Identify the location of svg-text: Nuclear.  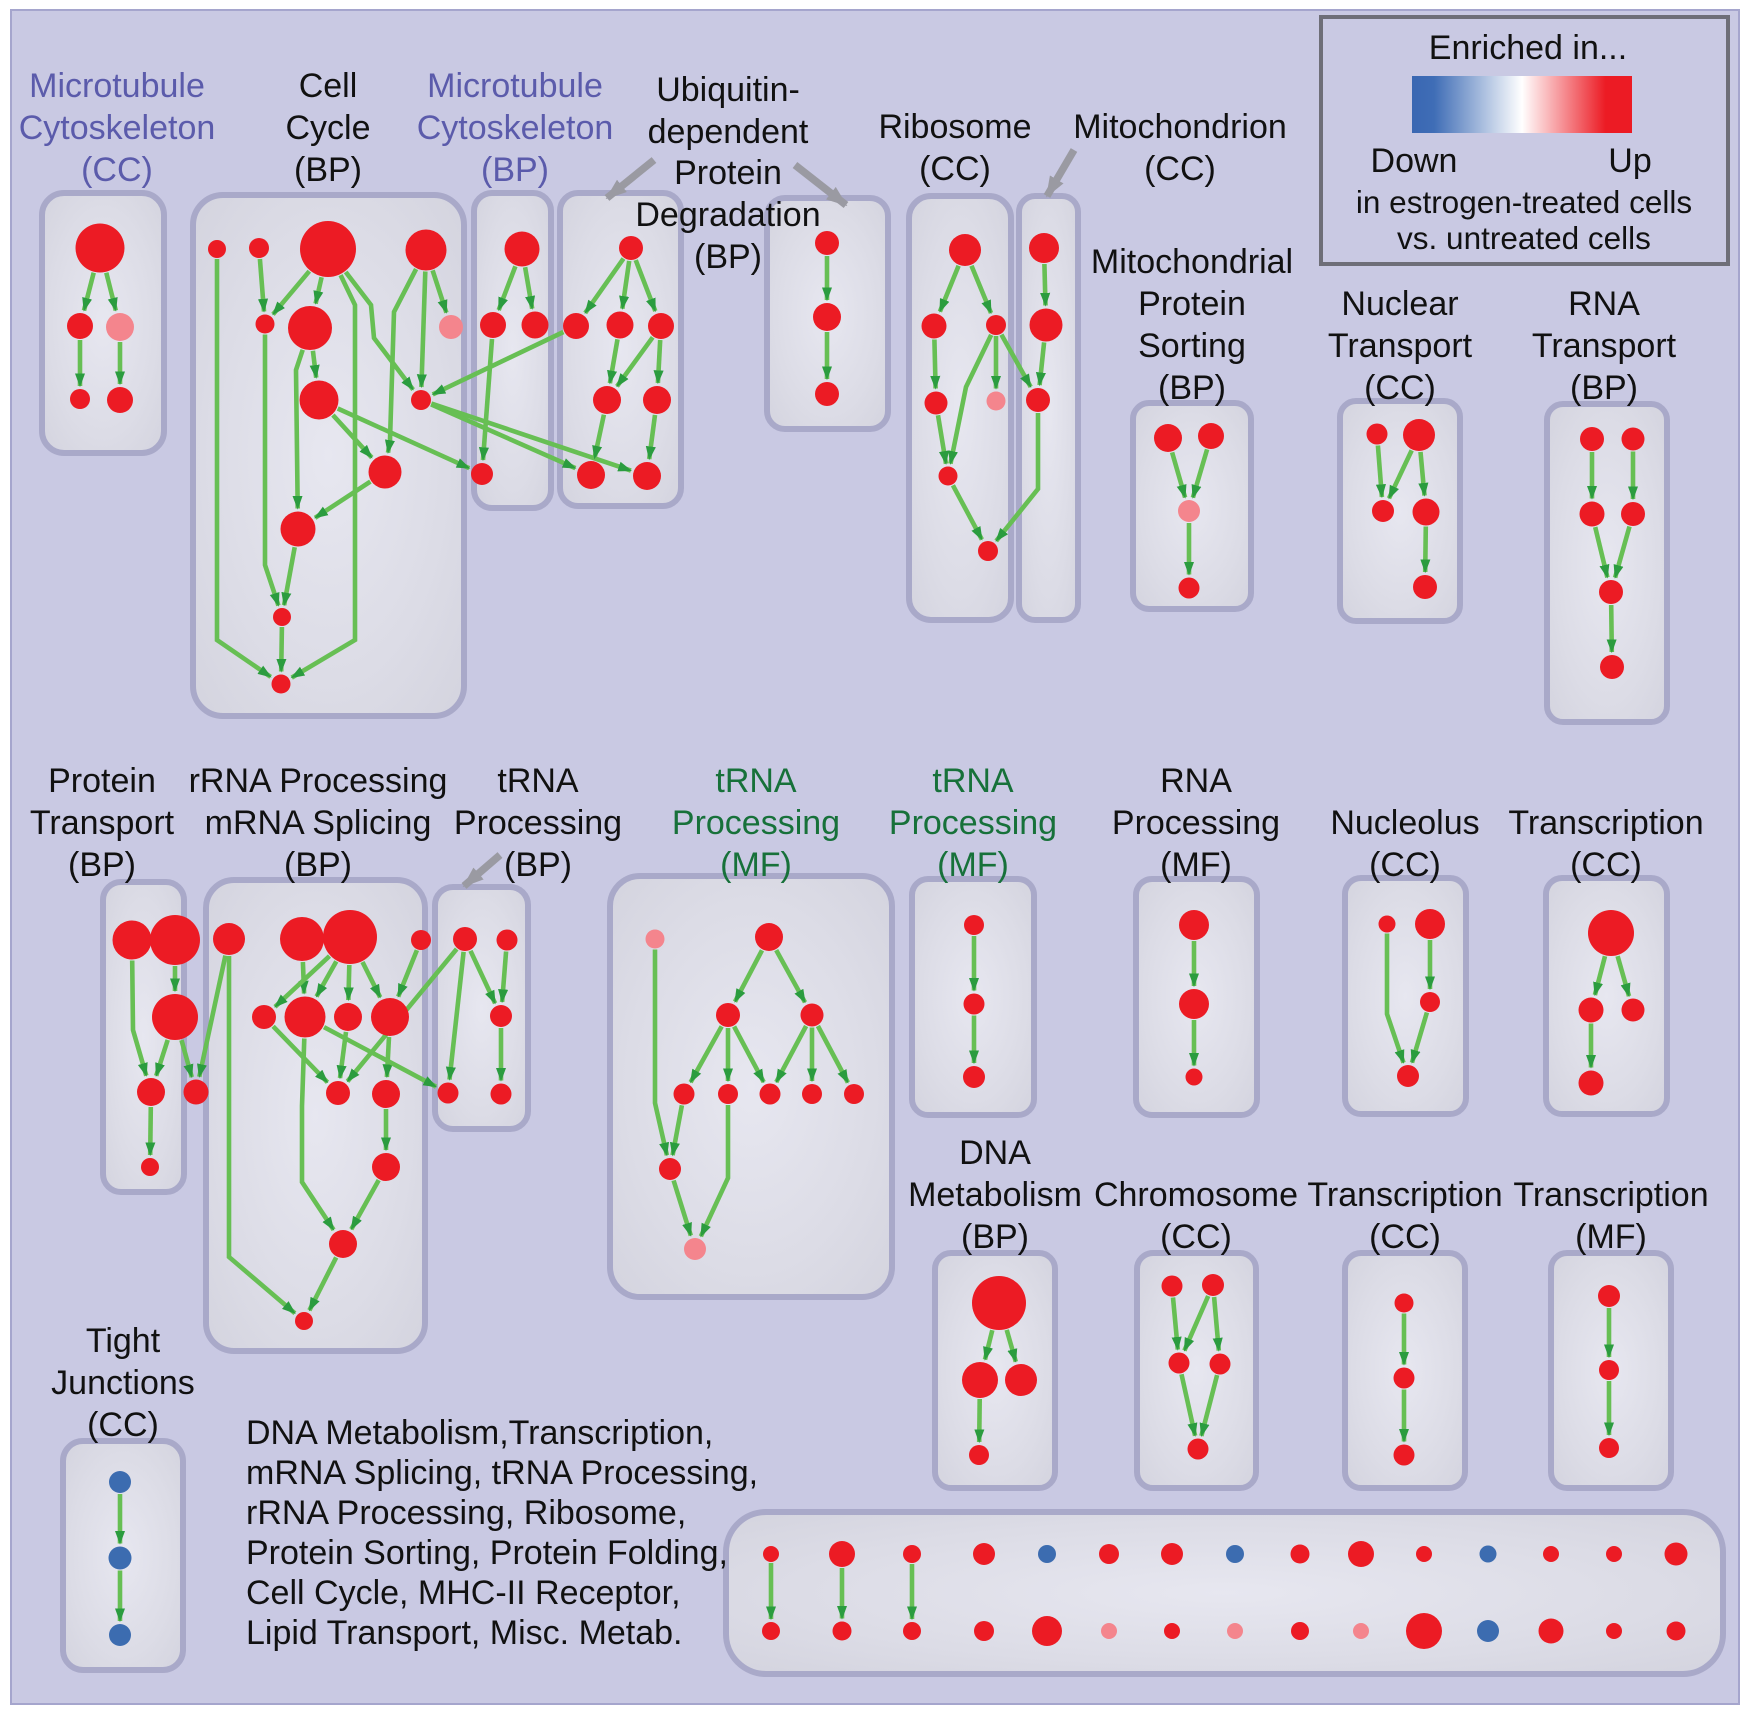
(1399, 304).